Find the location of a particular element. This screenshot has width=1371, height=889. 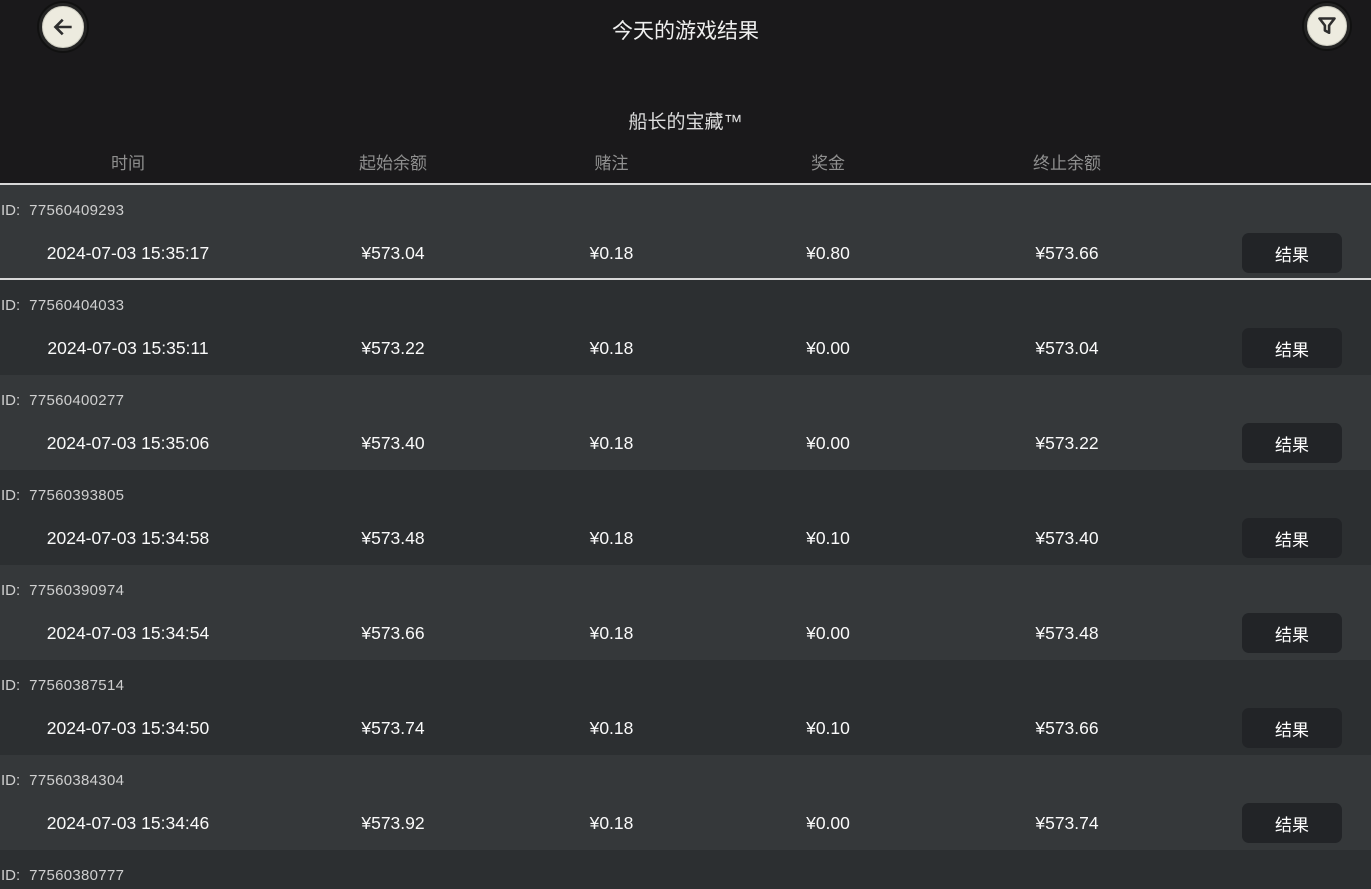

column-header-bet: 赌注 is located at coordinates (611, 163).